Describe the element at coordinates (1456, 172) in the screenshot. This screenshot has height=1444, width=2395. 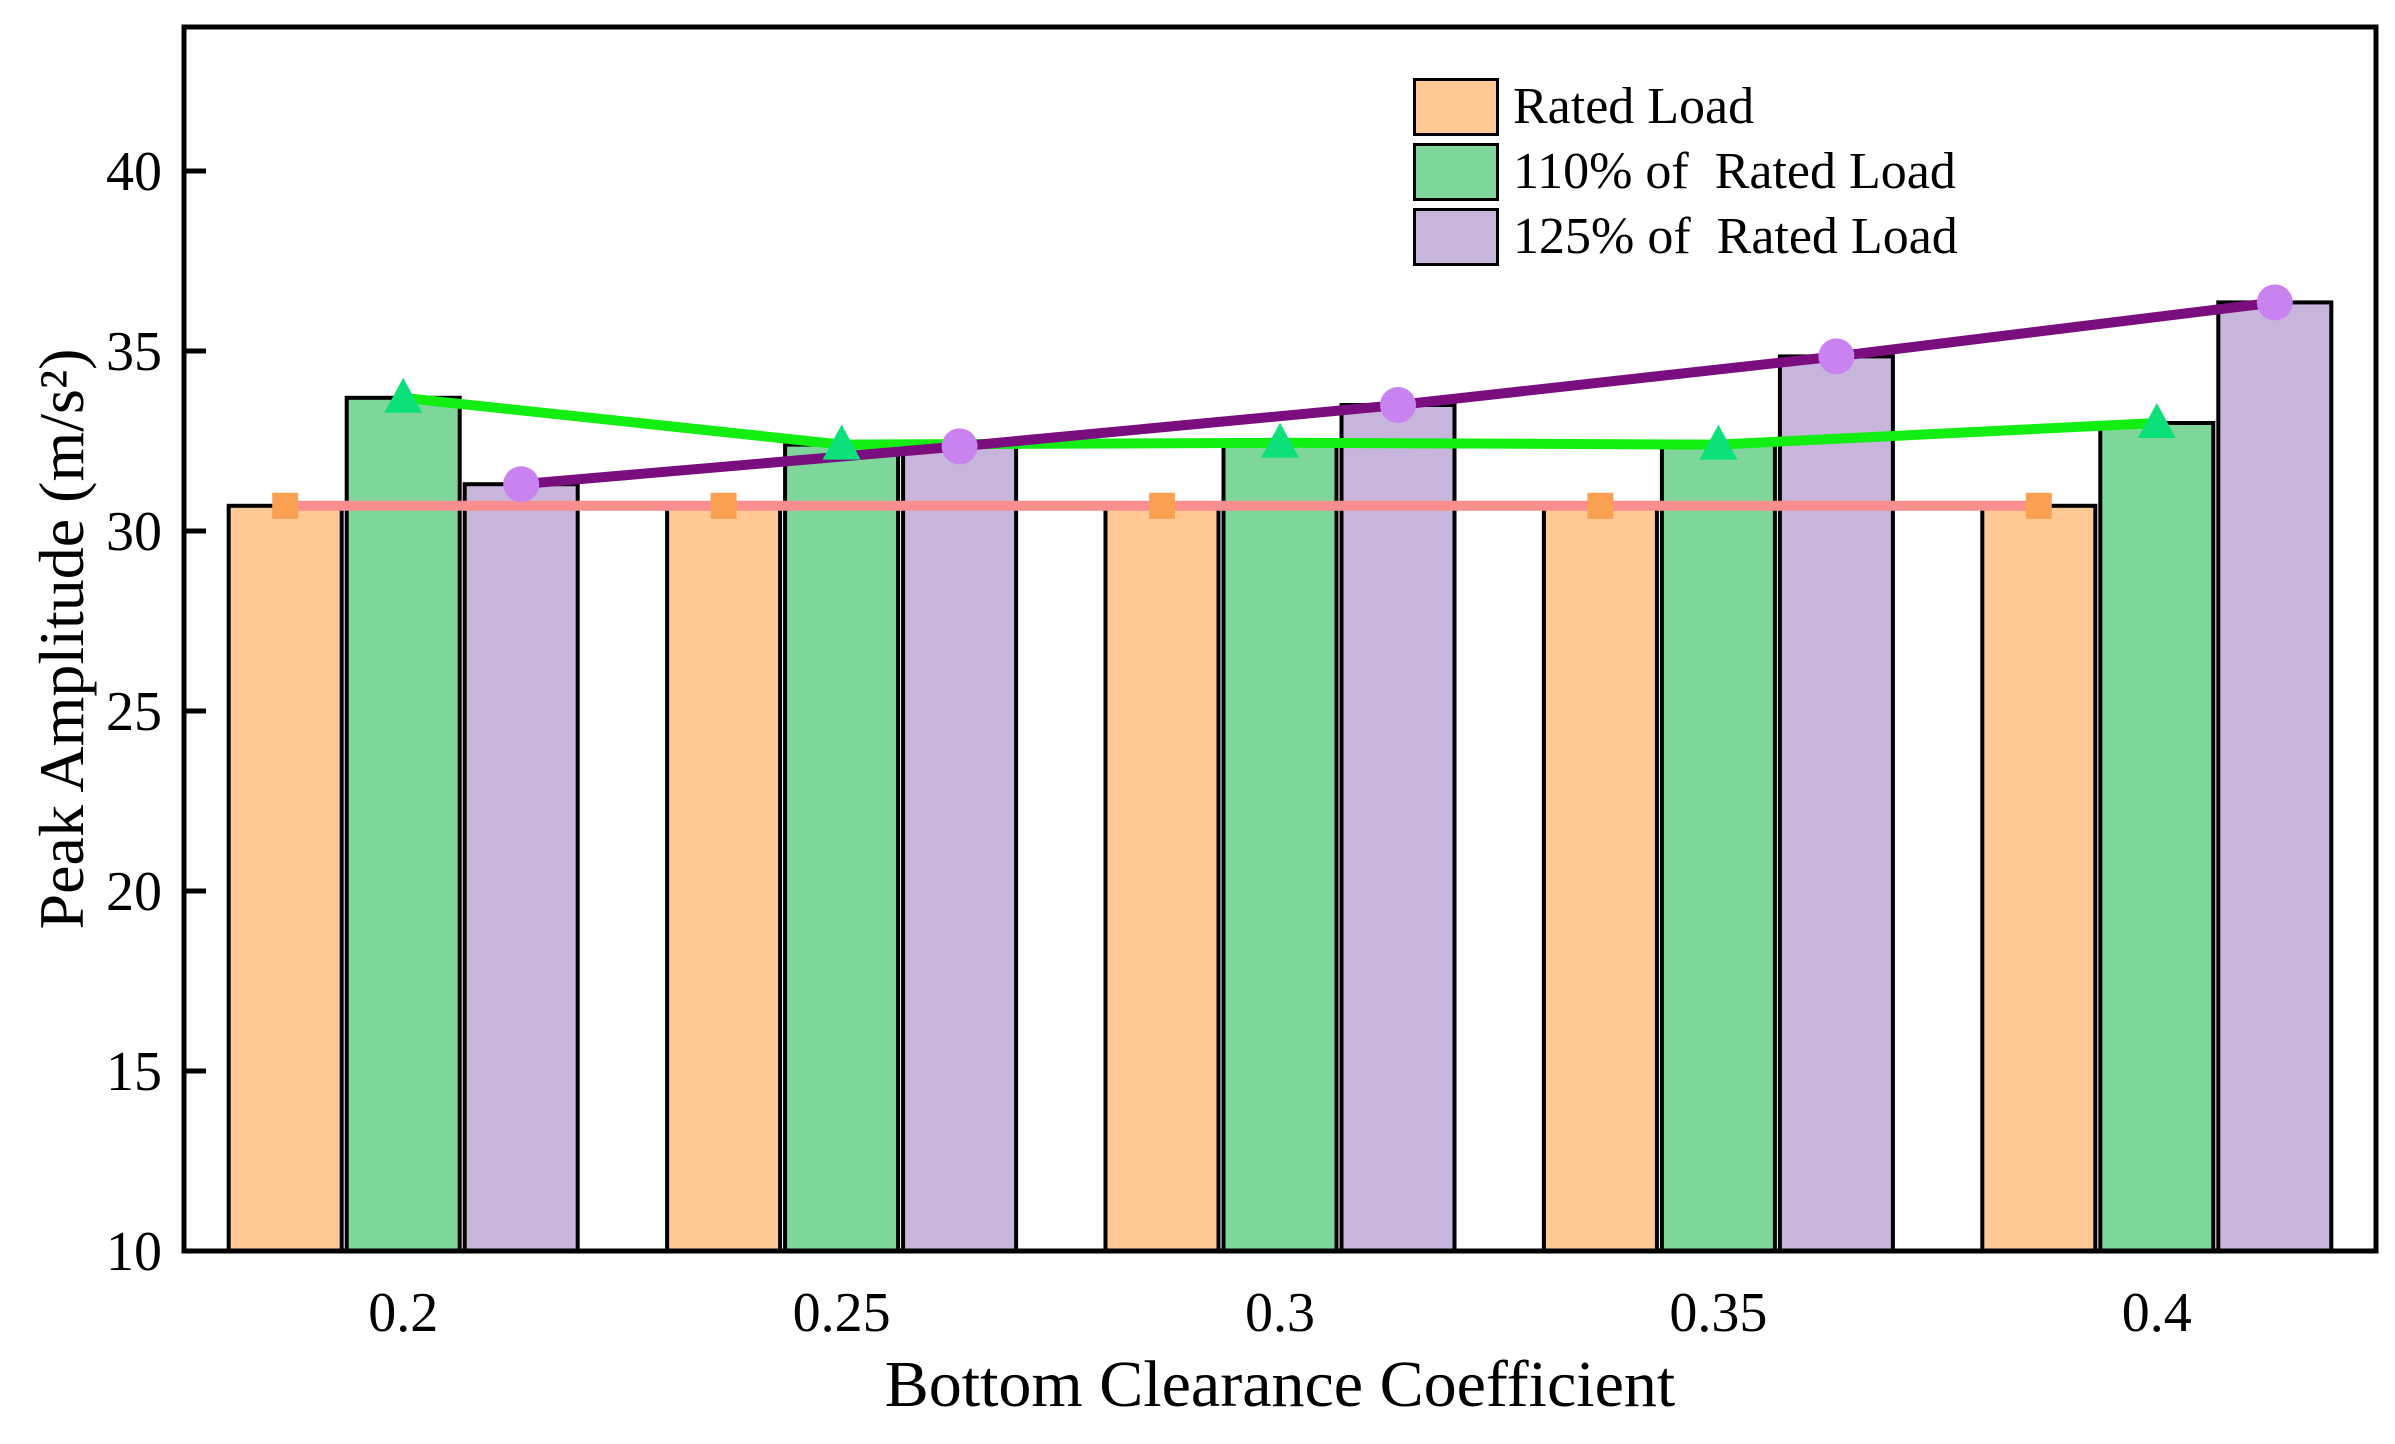
I see `legend-swatch-110-percent` at that location.